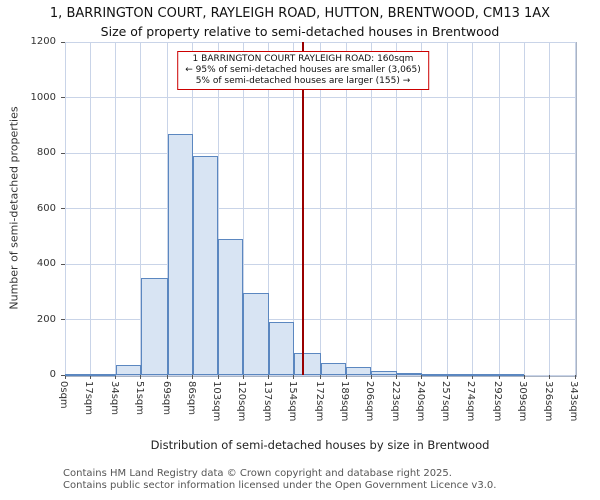 This screenshot has width=600, height=500. I want to click on y-tick-label: 800, so click(46, 152).